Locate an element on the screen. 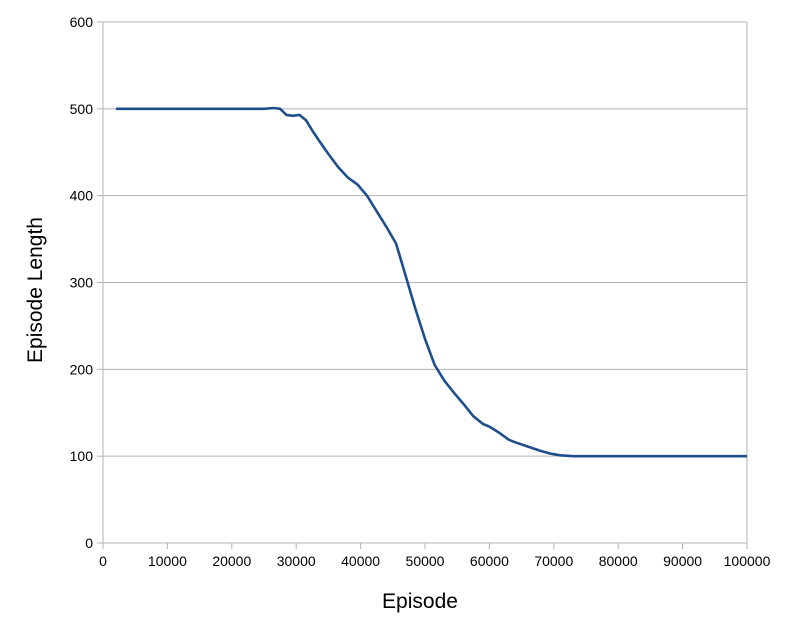 The width and height of the screenshot is (791, 632). y-tick-label: 200 is located at coordinates (82, 369).